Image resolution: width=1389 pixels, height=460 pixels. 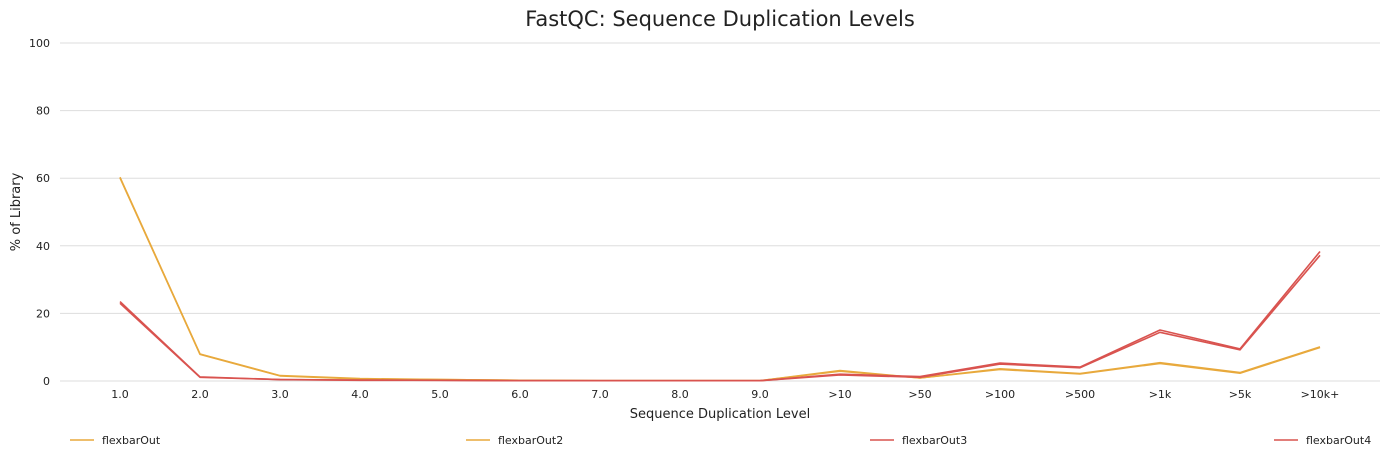 I want to click on y-axis-label: % of Library, so click(x=16, y=211).